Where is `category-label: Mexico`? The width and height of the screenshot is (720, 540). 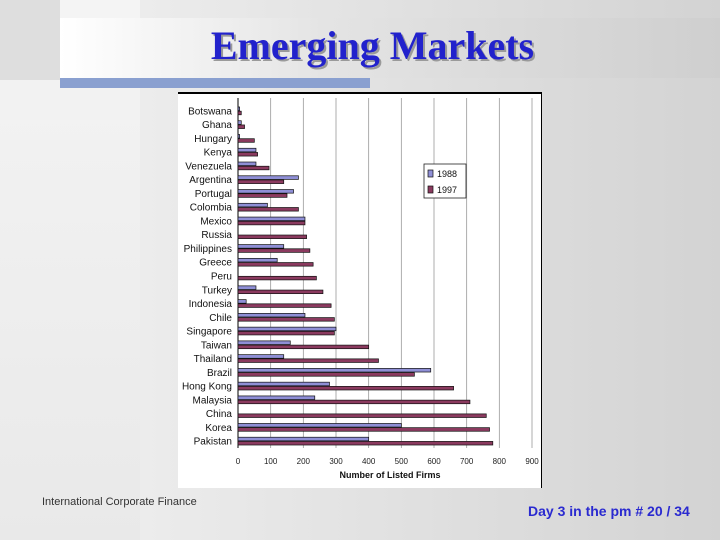
category-label: Mexico is located at coordinates (216, 221).